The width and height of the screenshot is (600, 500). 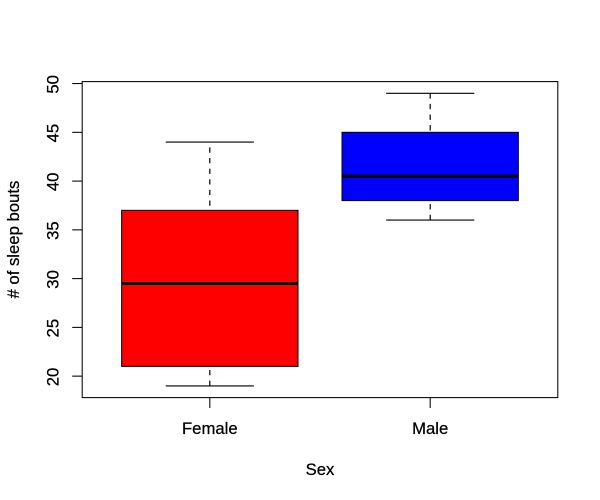 What do you see at coordinates (53, 279) in the screenshot?
I see `svg-text: 30` at bounding box center [53, 279].